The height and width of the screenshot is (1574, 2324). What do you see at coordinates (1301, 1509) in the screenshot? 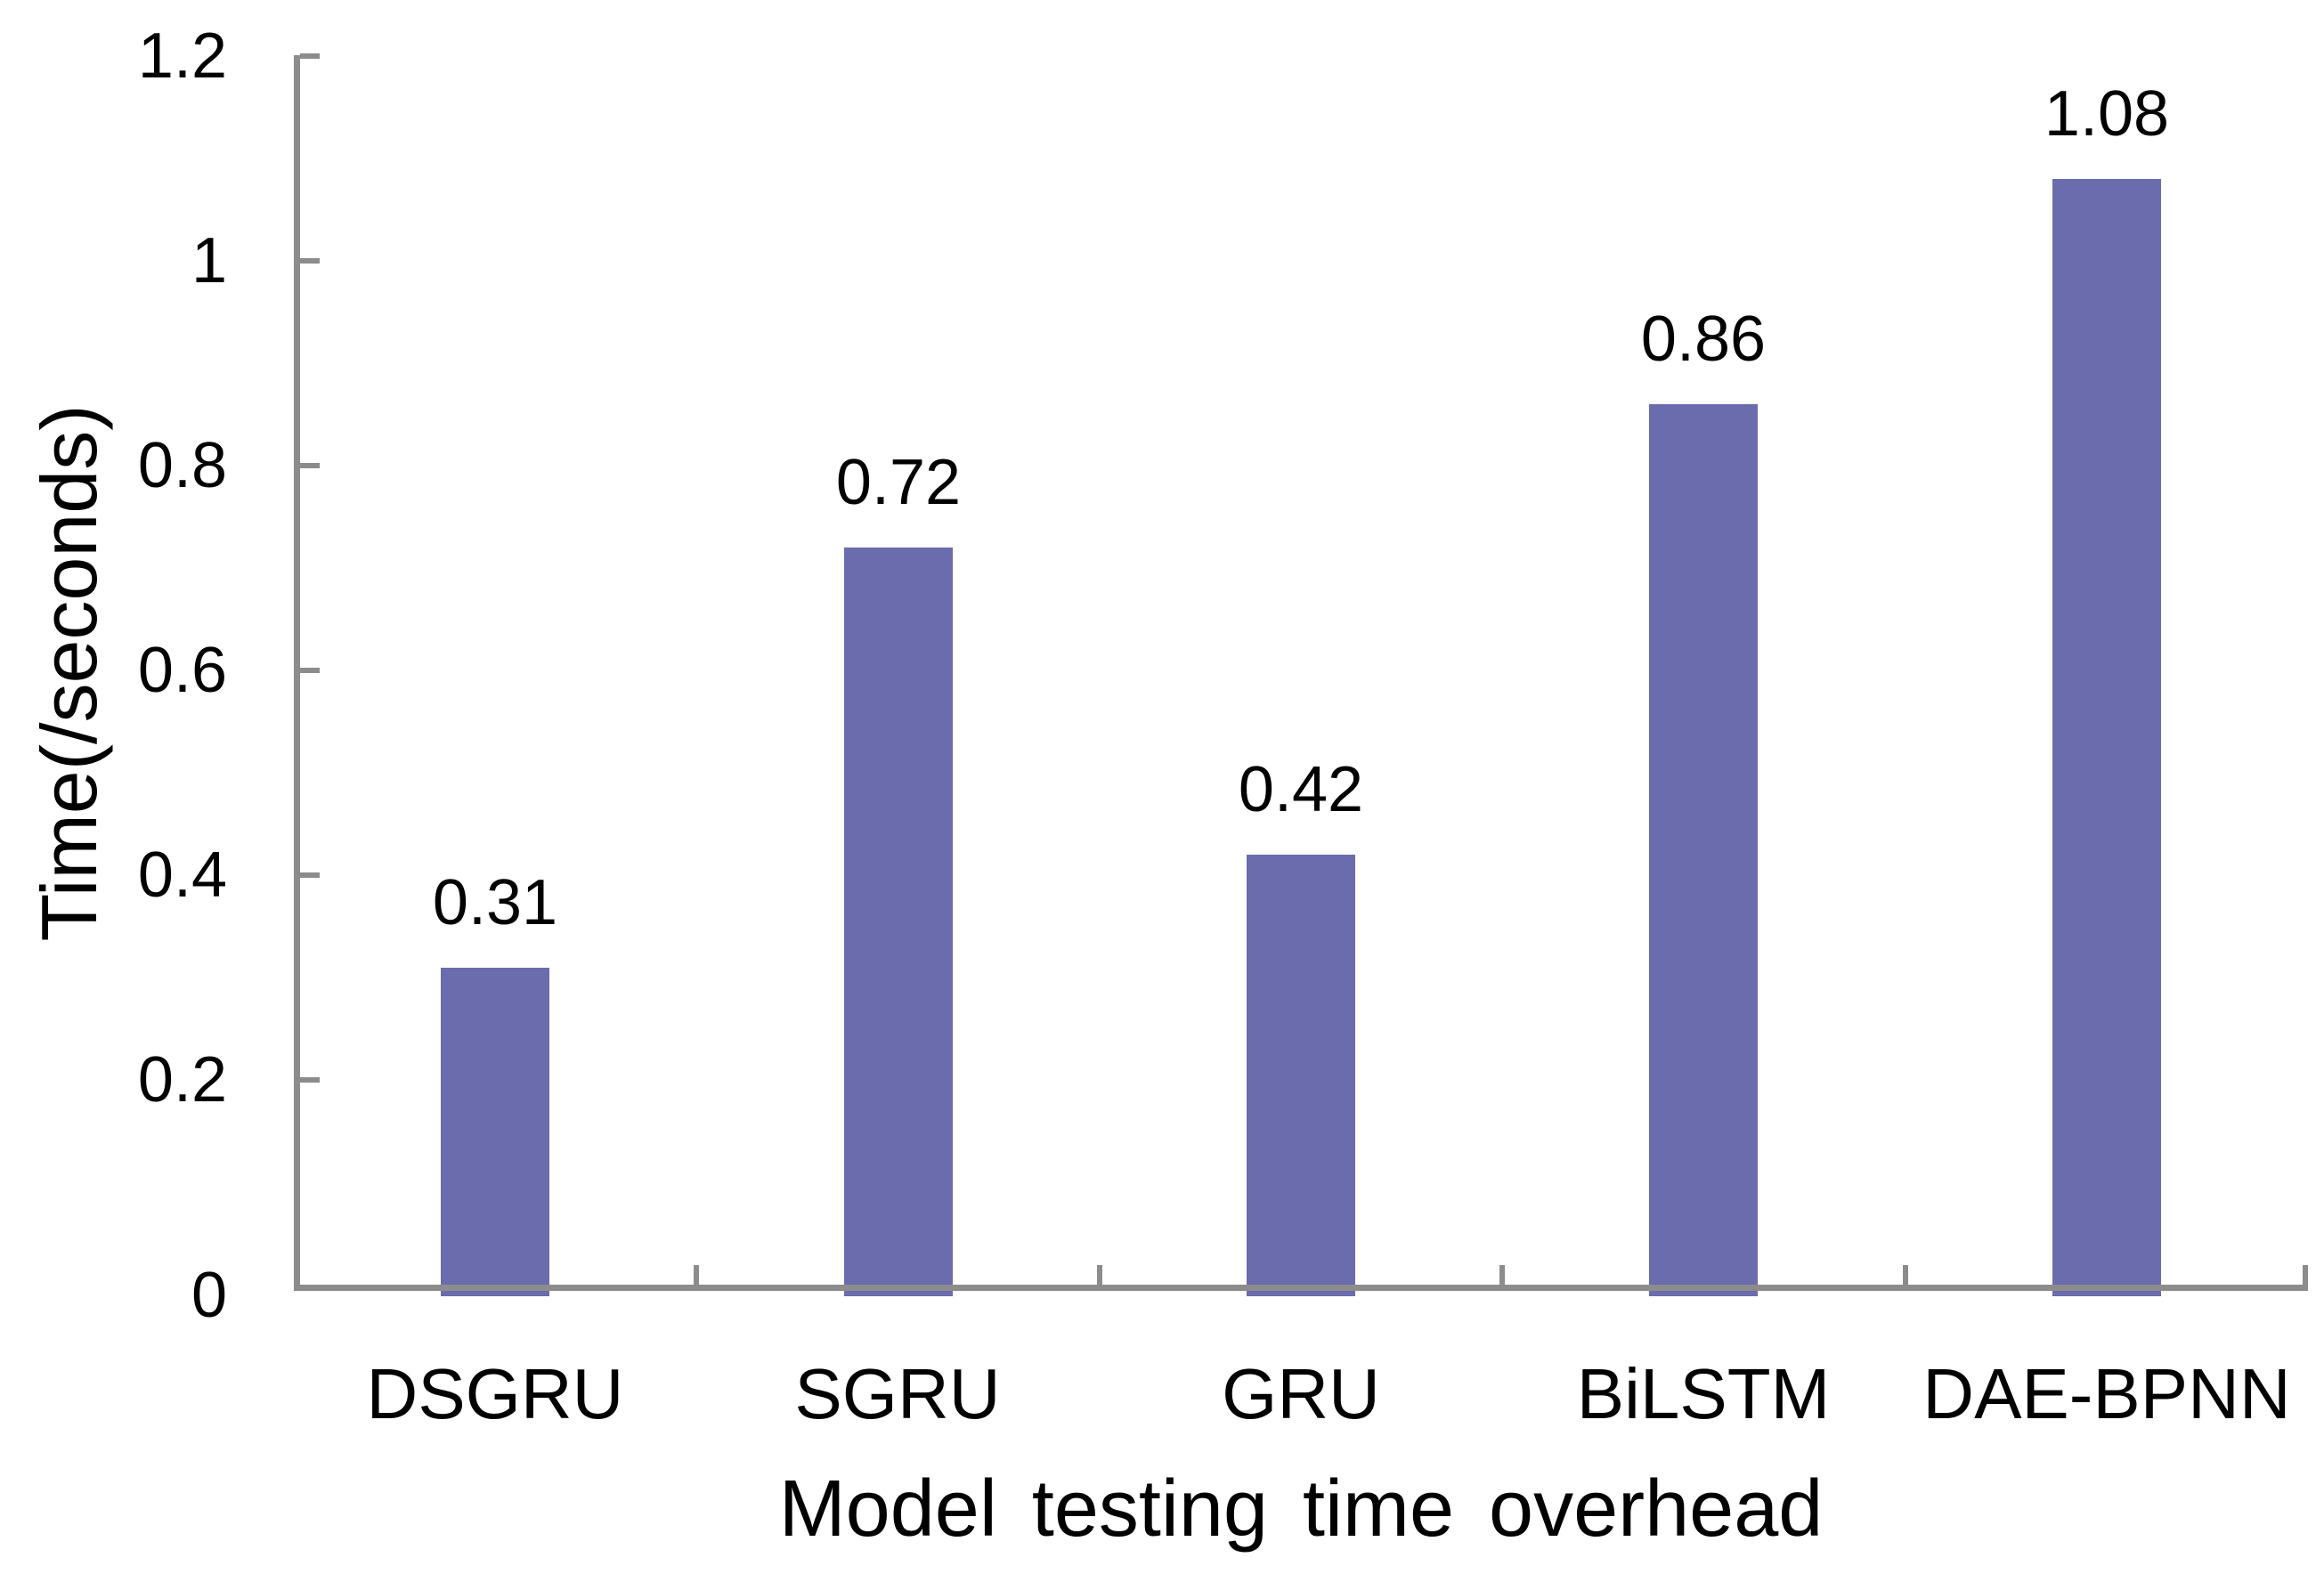
I see `x-axis-title: Model testing time overhead` at bounding box center [1301, 1509].